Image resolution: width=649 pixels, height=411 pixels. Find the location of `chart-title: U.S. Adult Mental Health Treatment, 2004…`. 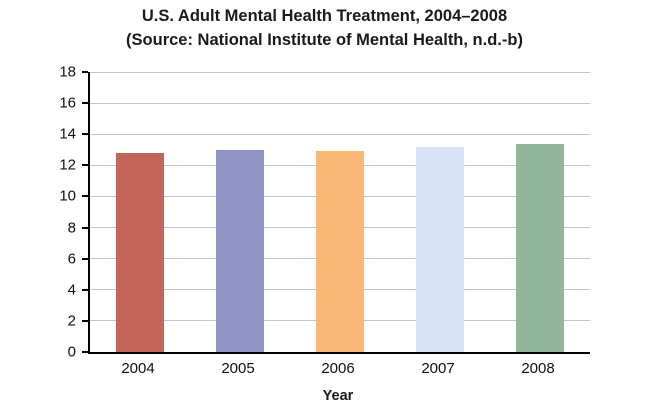

chart-title: U.S. Adult Mental Health Treatment, 2004… is located at coordinates (324, 28).